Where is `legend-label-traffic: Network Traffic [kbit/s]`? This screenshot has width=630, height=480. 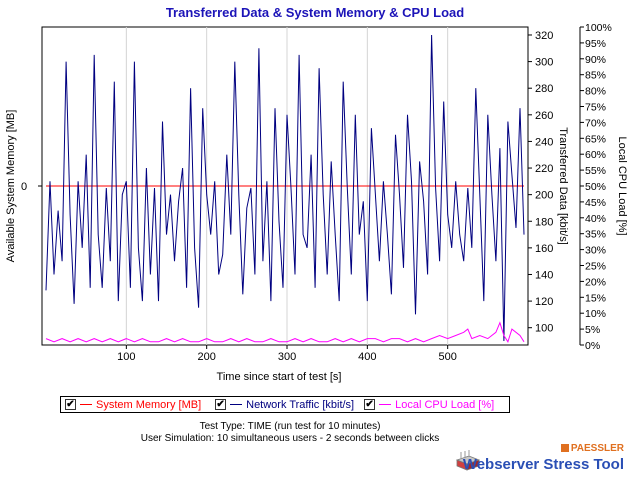
legend-label-traffic: Network Traffic [kbit/s] is located at coordinates (300, 404).